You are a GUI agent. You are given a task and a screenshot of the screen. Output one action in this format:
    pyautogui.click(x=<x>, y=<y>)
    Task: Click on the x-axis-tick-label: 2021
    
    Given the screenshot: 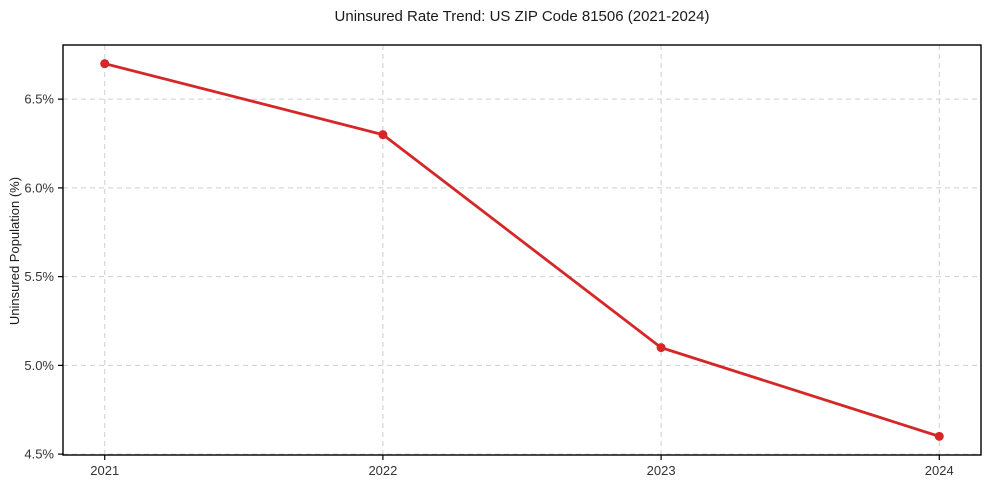 What is the action you would take?
    pyautogui.click(x=104, y=470)
    